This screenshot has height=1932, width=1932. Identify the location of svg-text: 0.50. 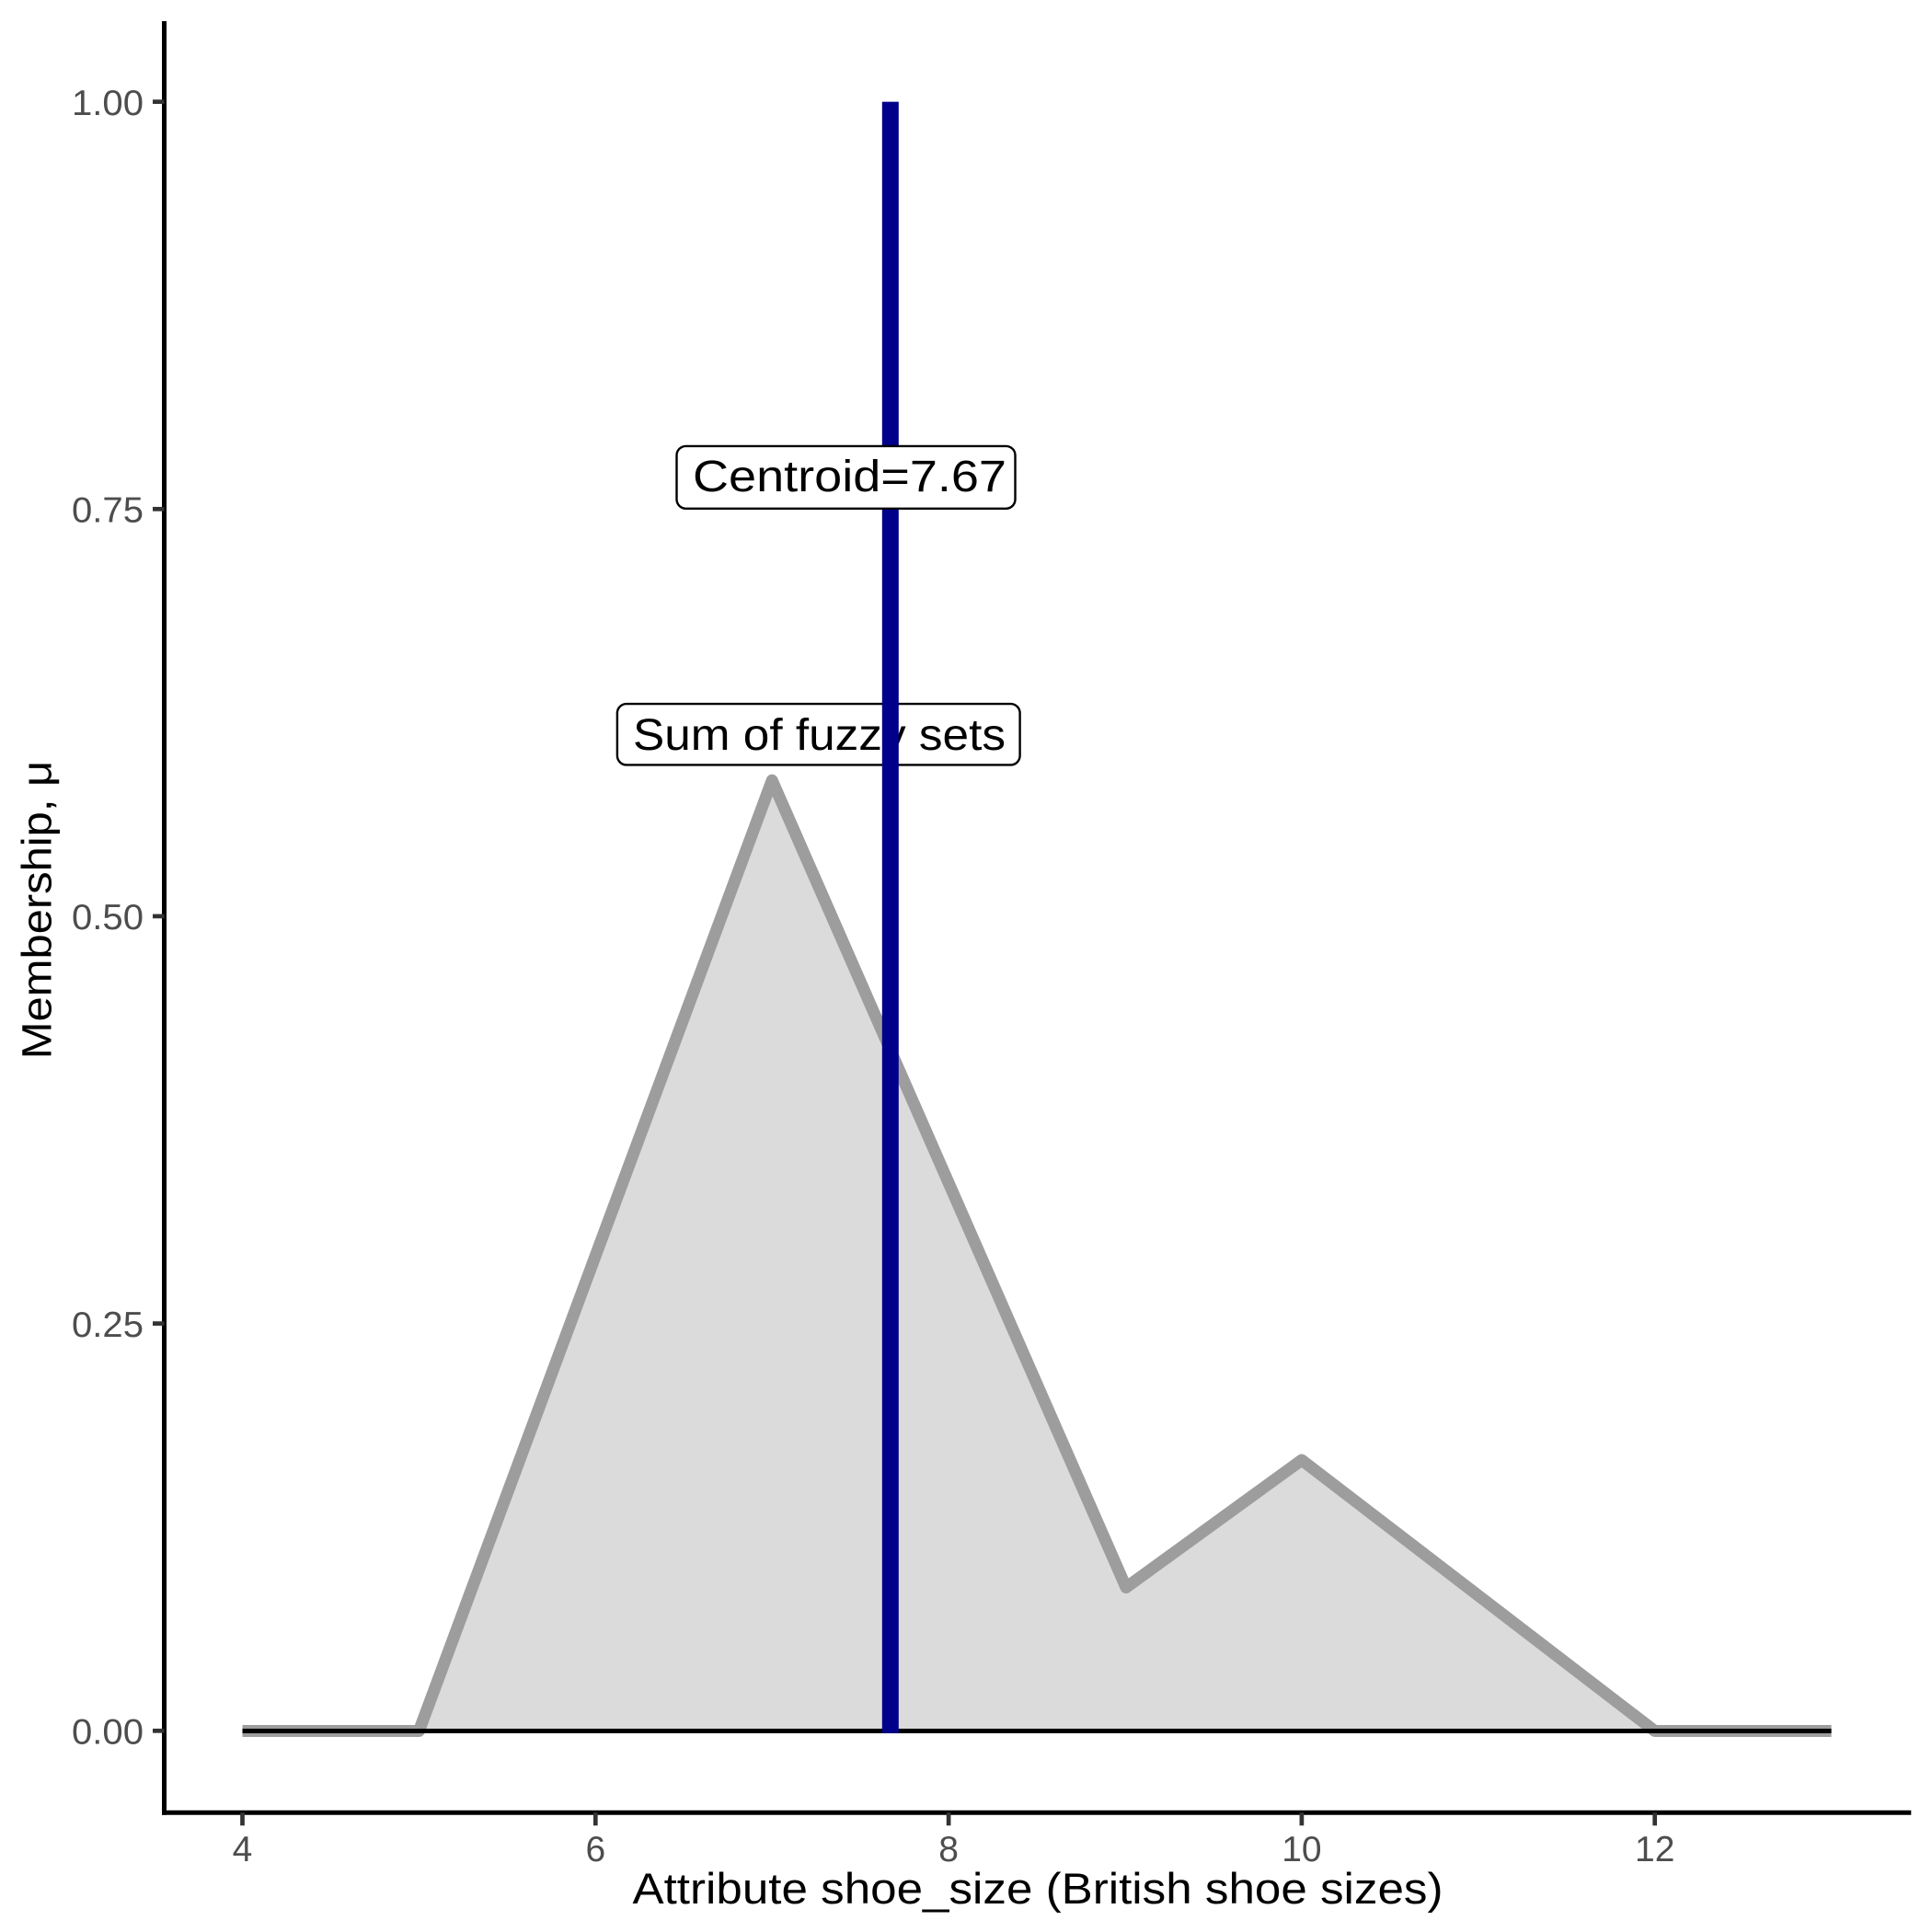
(108, 917).